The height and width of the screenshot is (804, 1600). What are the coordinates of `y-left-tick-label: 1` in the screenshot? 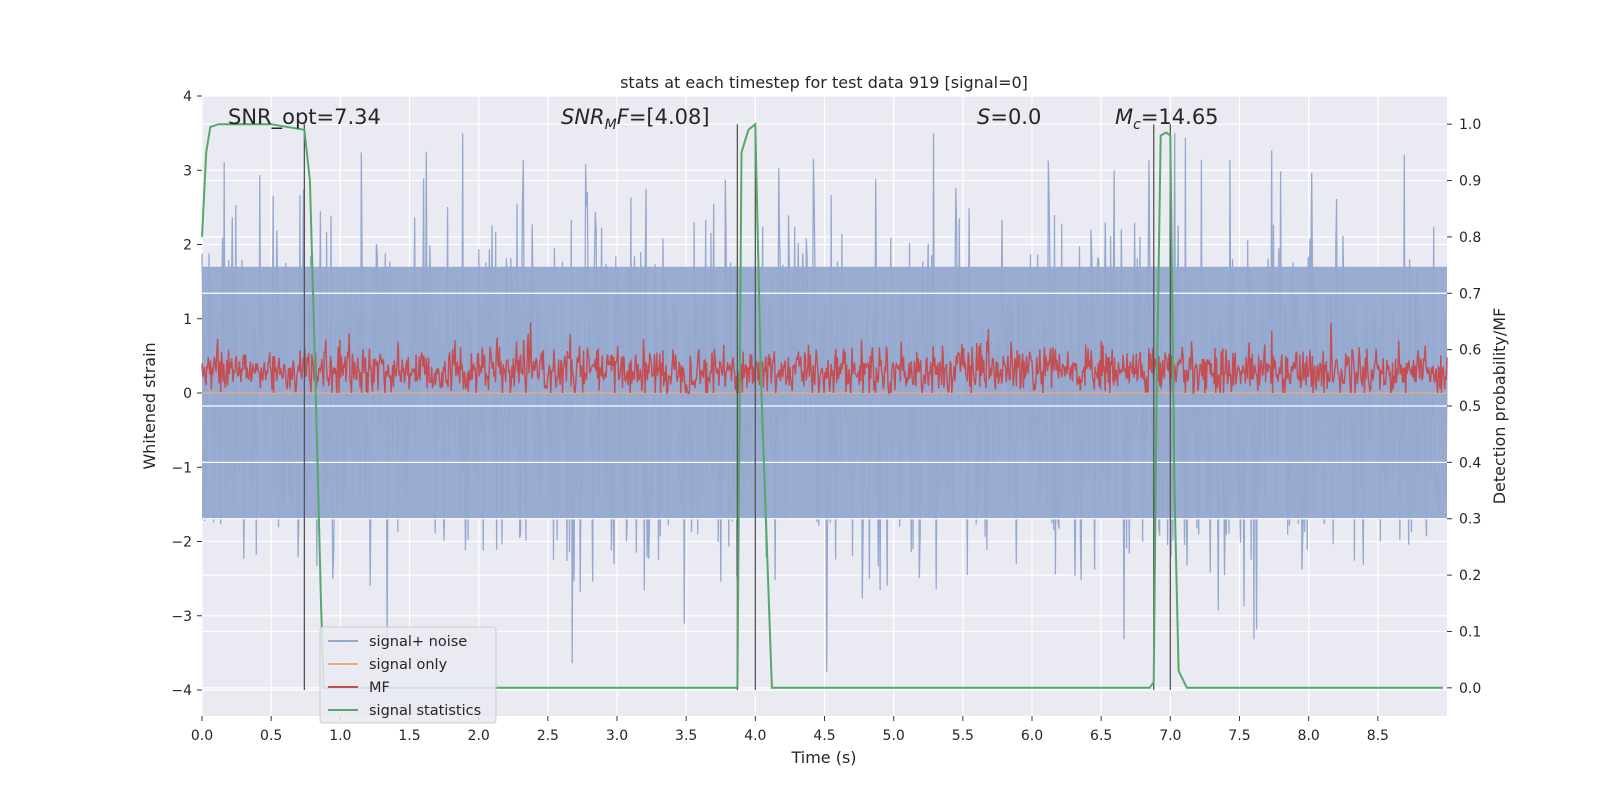 It's located at (187, 320).